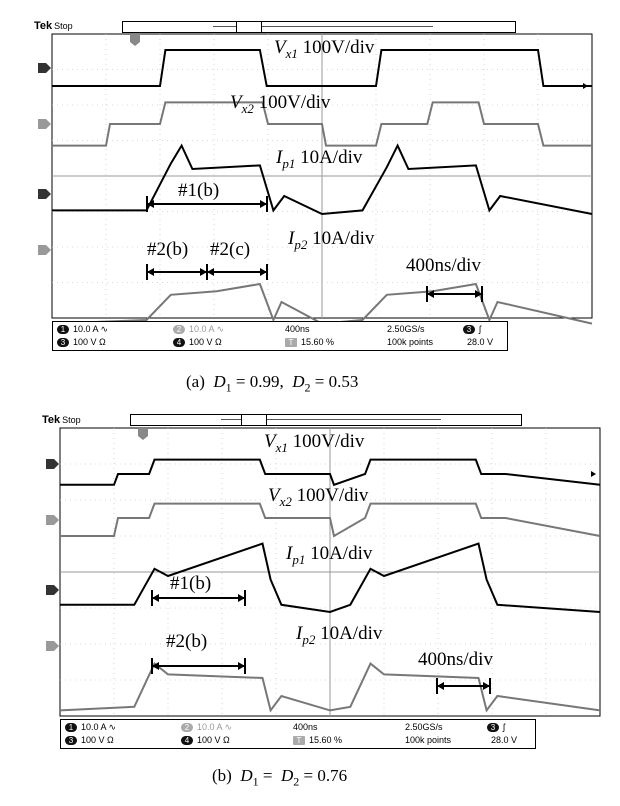 This screenshot has height=806, width=620. Describe the element at coordinates (280, 777) in the screenshot. I see `caption-b: (b) D1 = D2 = 0.76` at that location.